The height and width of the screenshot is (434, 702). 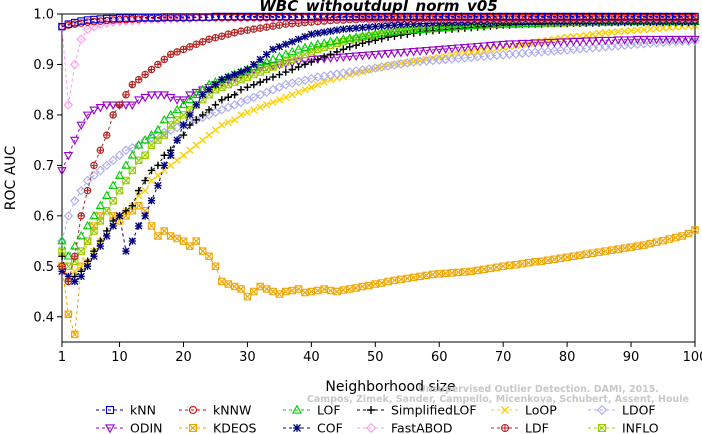 What do you see at coordinates (126, 410) in the screenshot?
I see `legend-item-knn: kNN` at bounding box center [126, 410].